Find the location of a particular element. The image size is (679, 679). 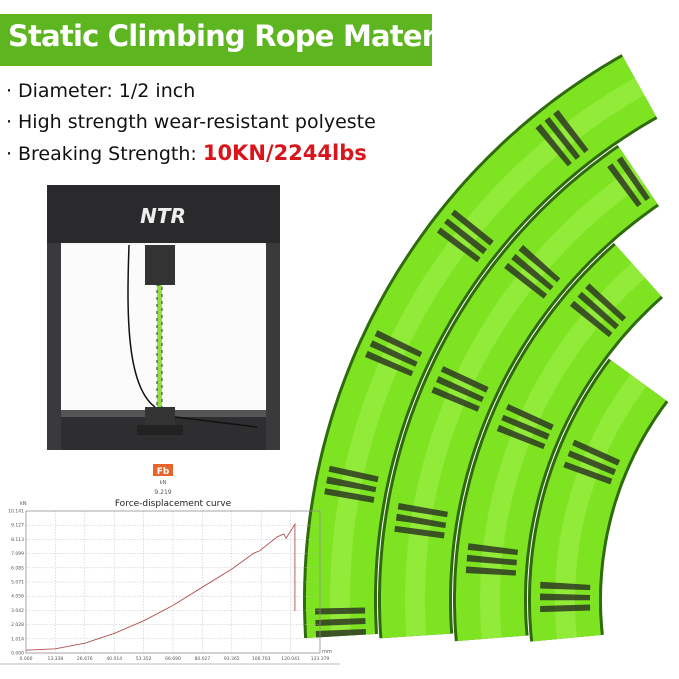

peak-value: 9.219 is located at coordinates (162, 492).